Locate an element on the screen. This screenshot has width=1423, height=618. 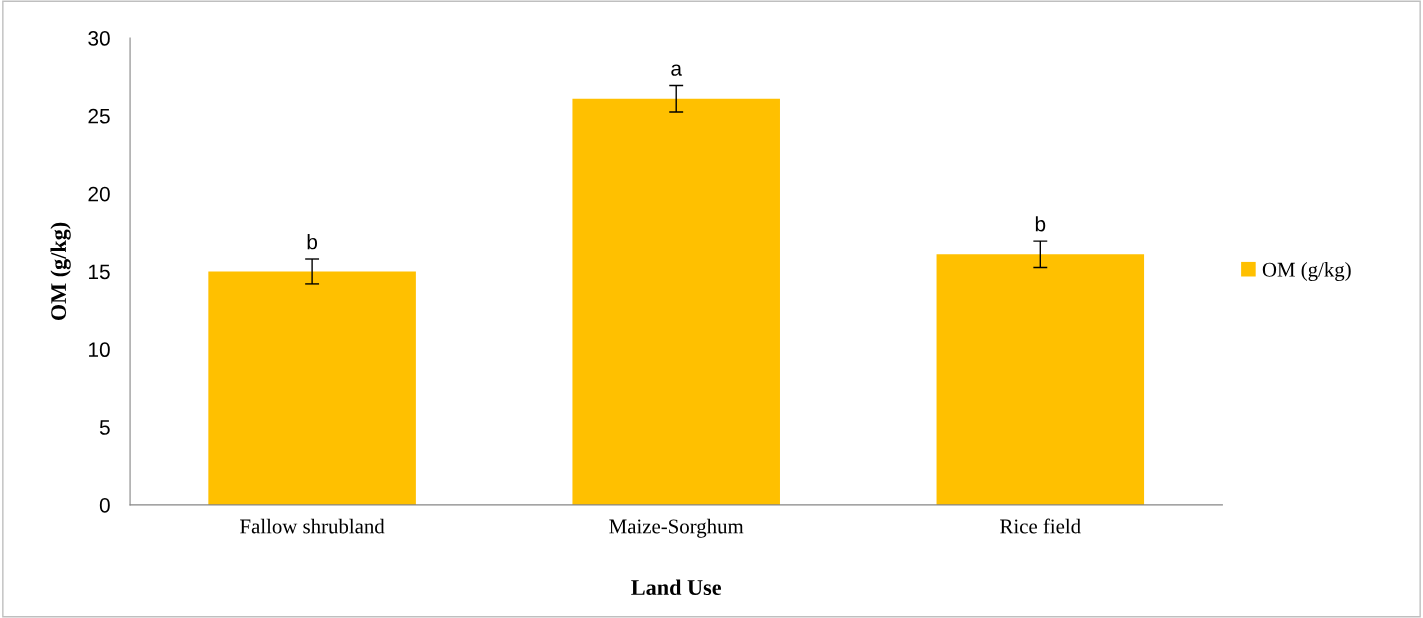
y-tick-label: 20 is located at coordinates (99, 194).